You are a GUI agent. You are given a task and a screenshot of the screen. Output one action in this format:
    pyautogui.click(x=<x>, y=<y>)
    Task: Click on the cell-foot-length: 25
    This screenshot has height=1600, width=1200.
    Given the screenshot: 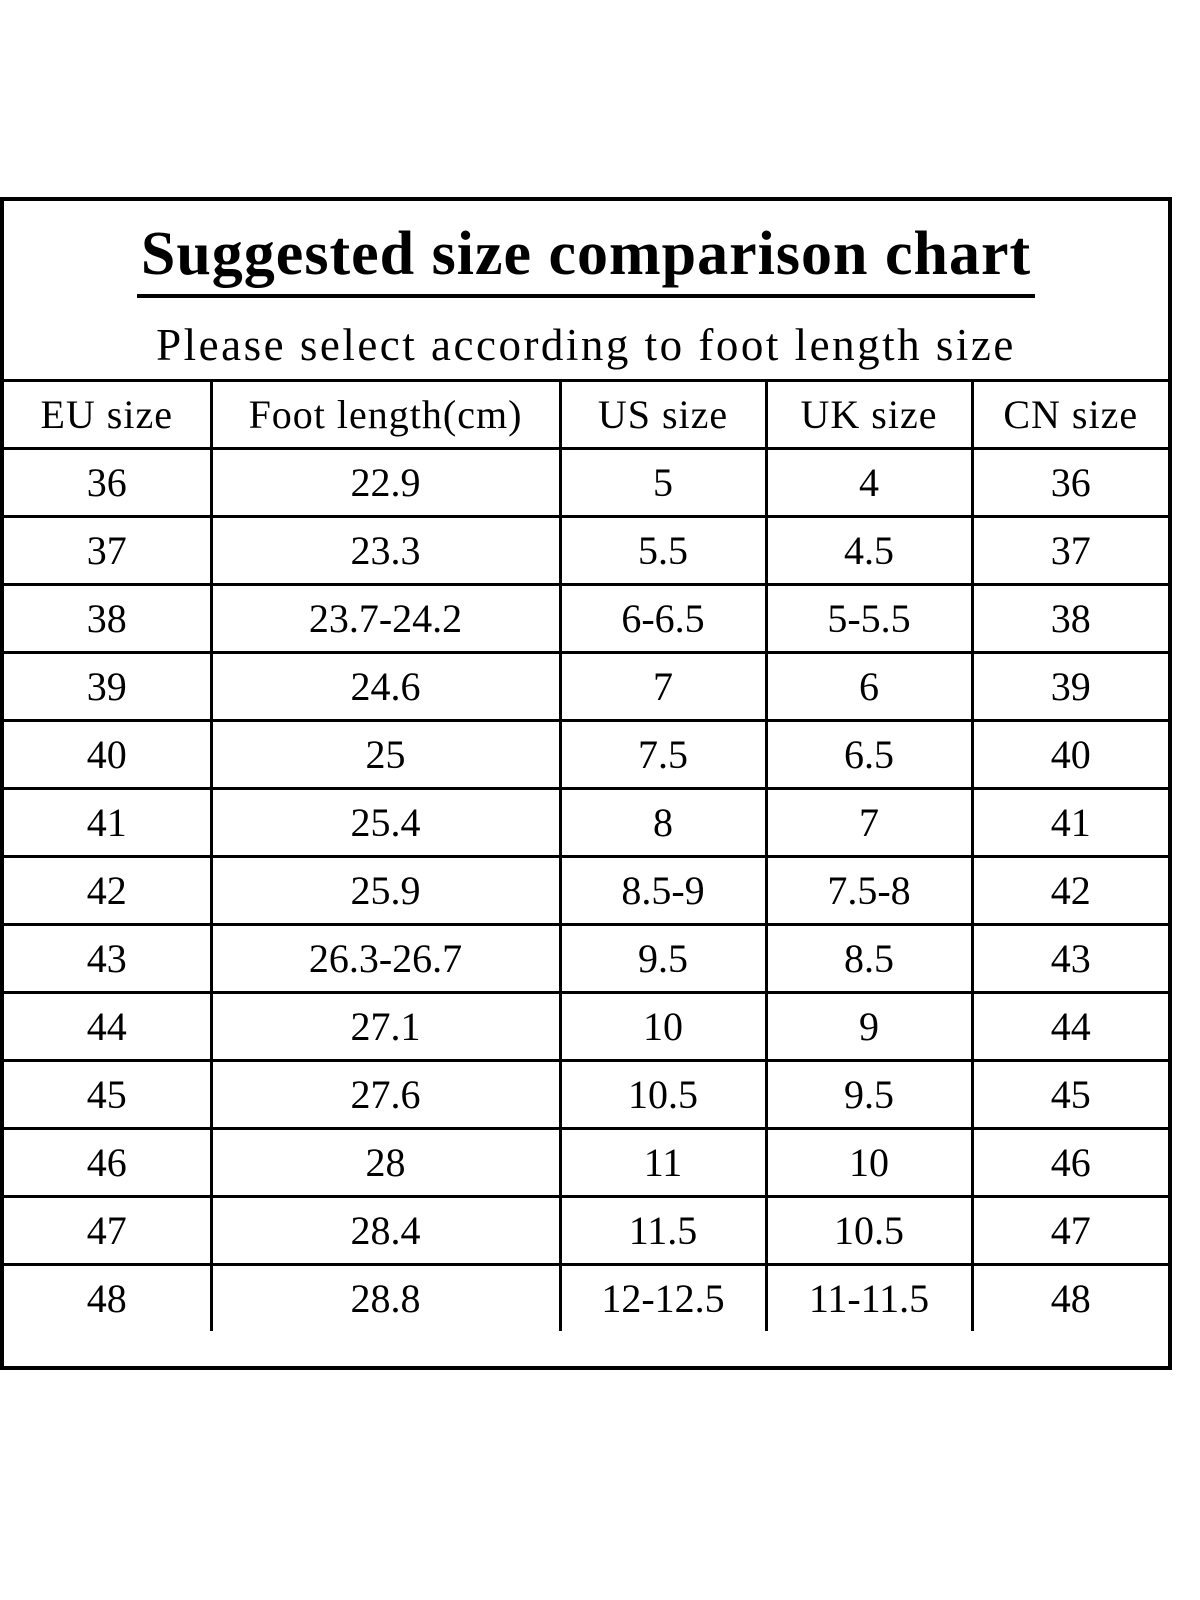 What is the action you would take?
    pyautogui.click(x=385, y=754)
    